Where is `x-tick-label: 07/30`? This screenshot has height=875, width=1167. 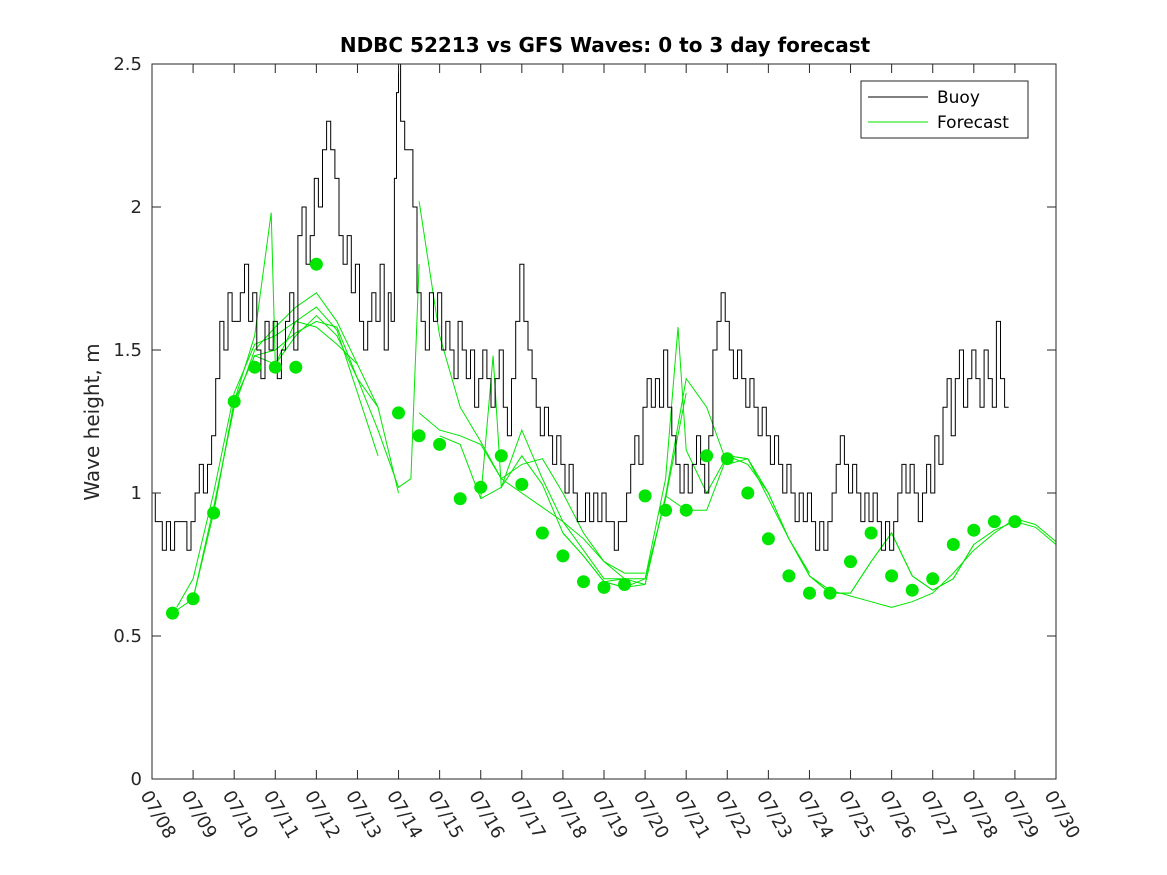
x-tick-label: 07/30 is located at coordinates (1062, 814).